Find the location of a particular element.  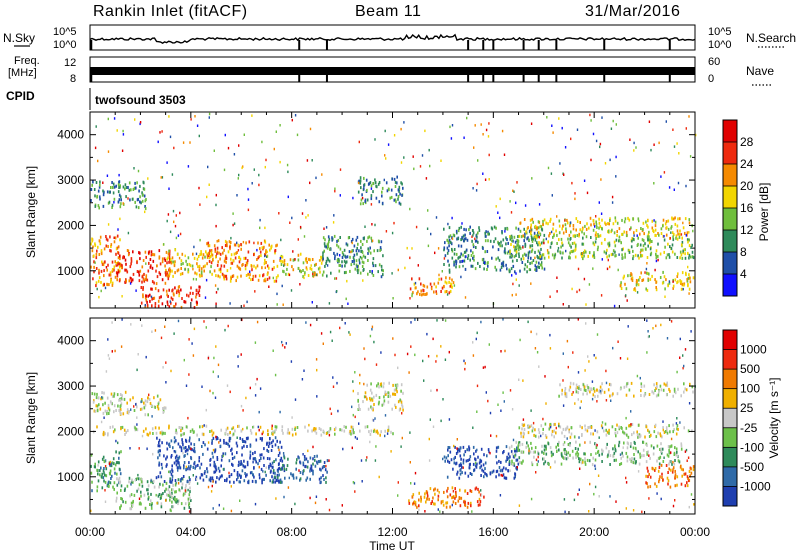

noise-left-tick-top: 10^5 is located at coordinates (65, 32).